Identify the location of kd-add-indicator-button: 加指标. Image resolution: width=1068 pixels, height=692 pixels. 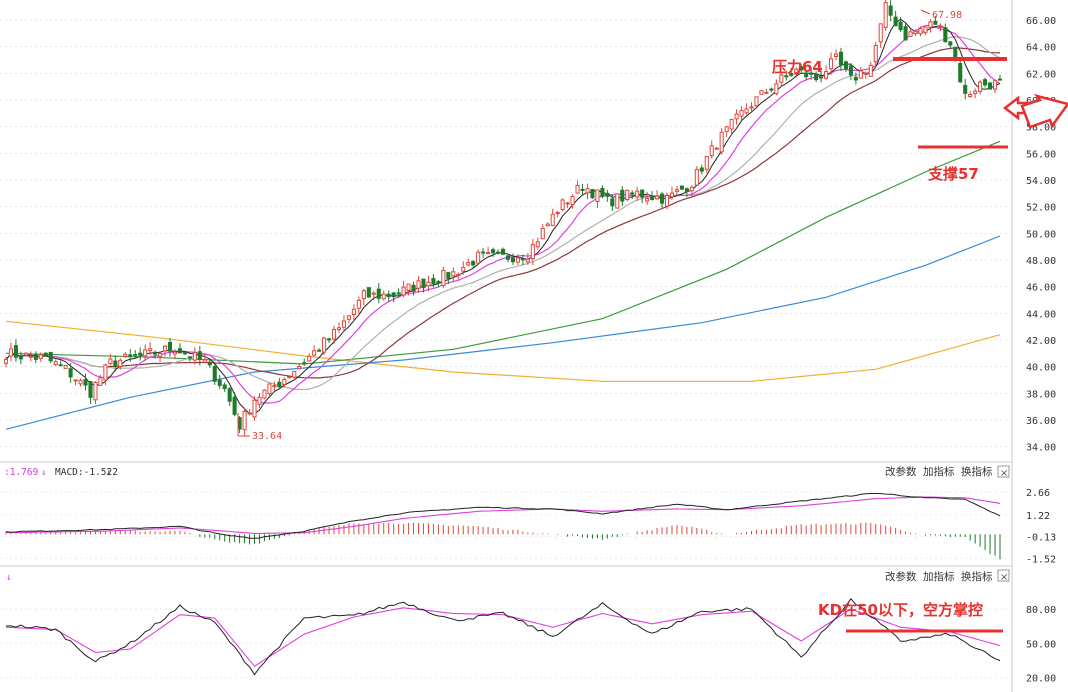
(939, 576).